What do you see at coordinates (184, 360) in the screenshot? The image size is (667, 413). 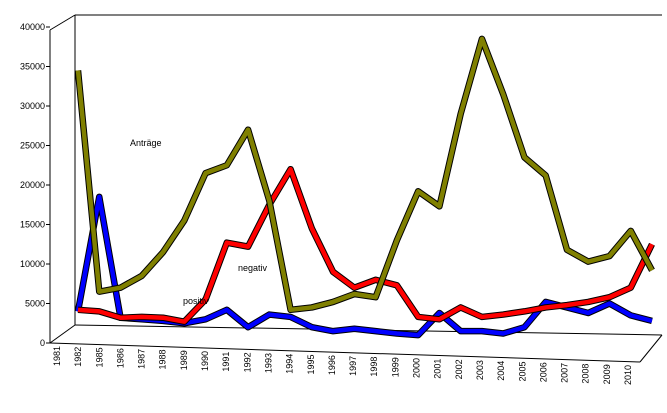 I see `x-tick-label: 1989` at bounding box center [184, 360].